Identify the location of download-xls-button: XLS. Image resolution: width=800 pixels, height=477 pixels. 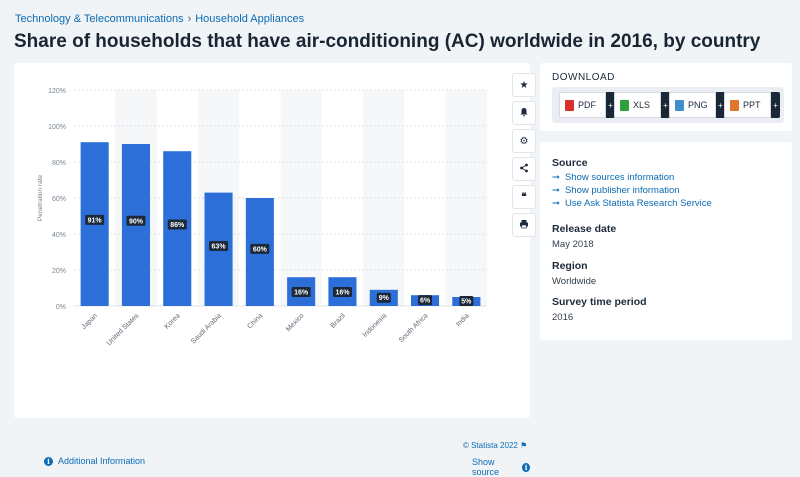
(637, 105).